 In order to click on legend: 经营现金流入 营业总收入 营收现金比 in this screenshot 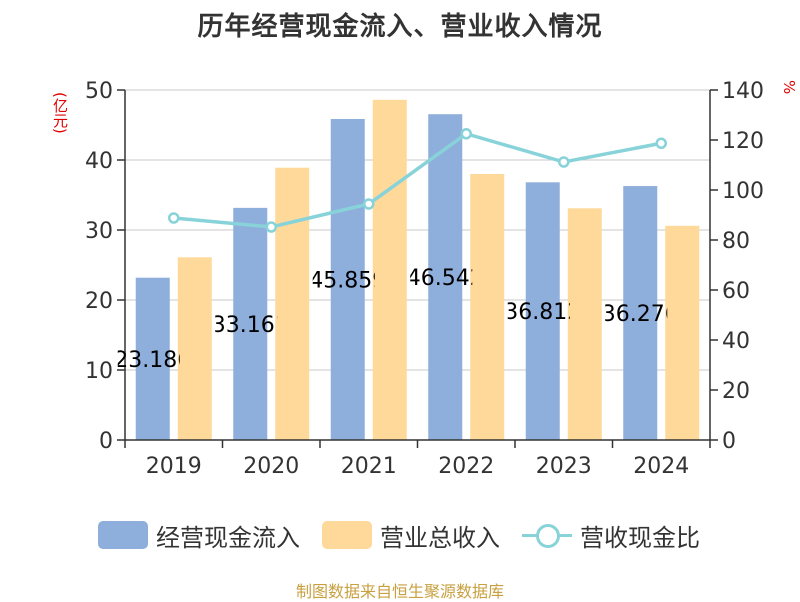, I will do `click(400, 535)`.